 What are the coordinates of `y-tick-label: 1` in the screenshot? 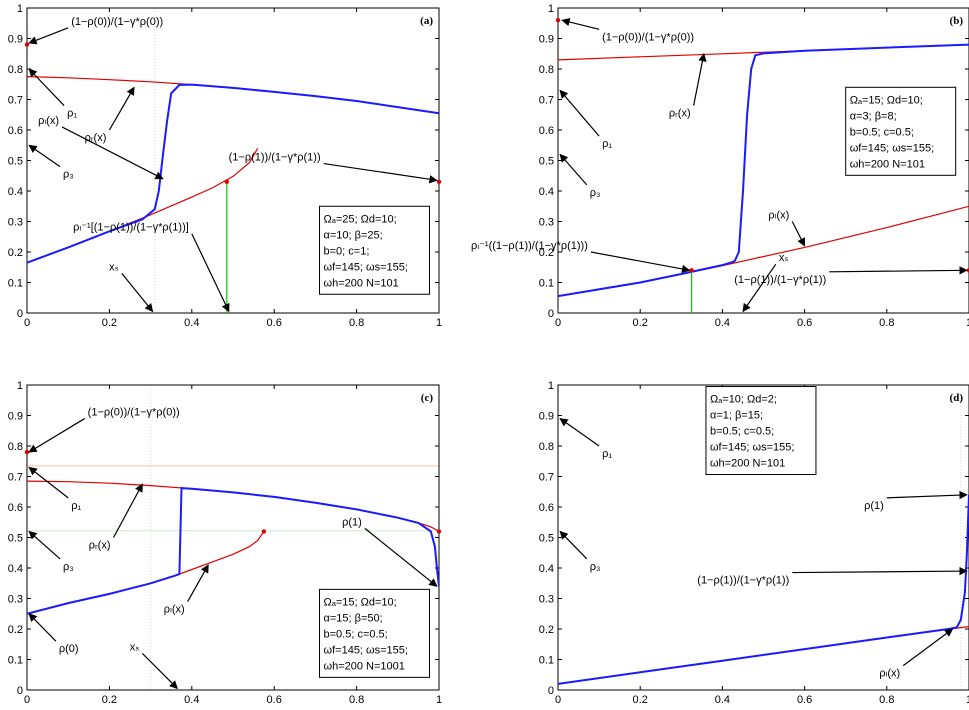 It's located at (20, 386).